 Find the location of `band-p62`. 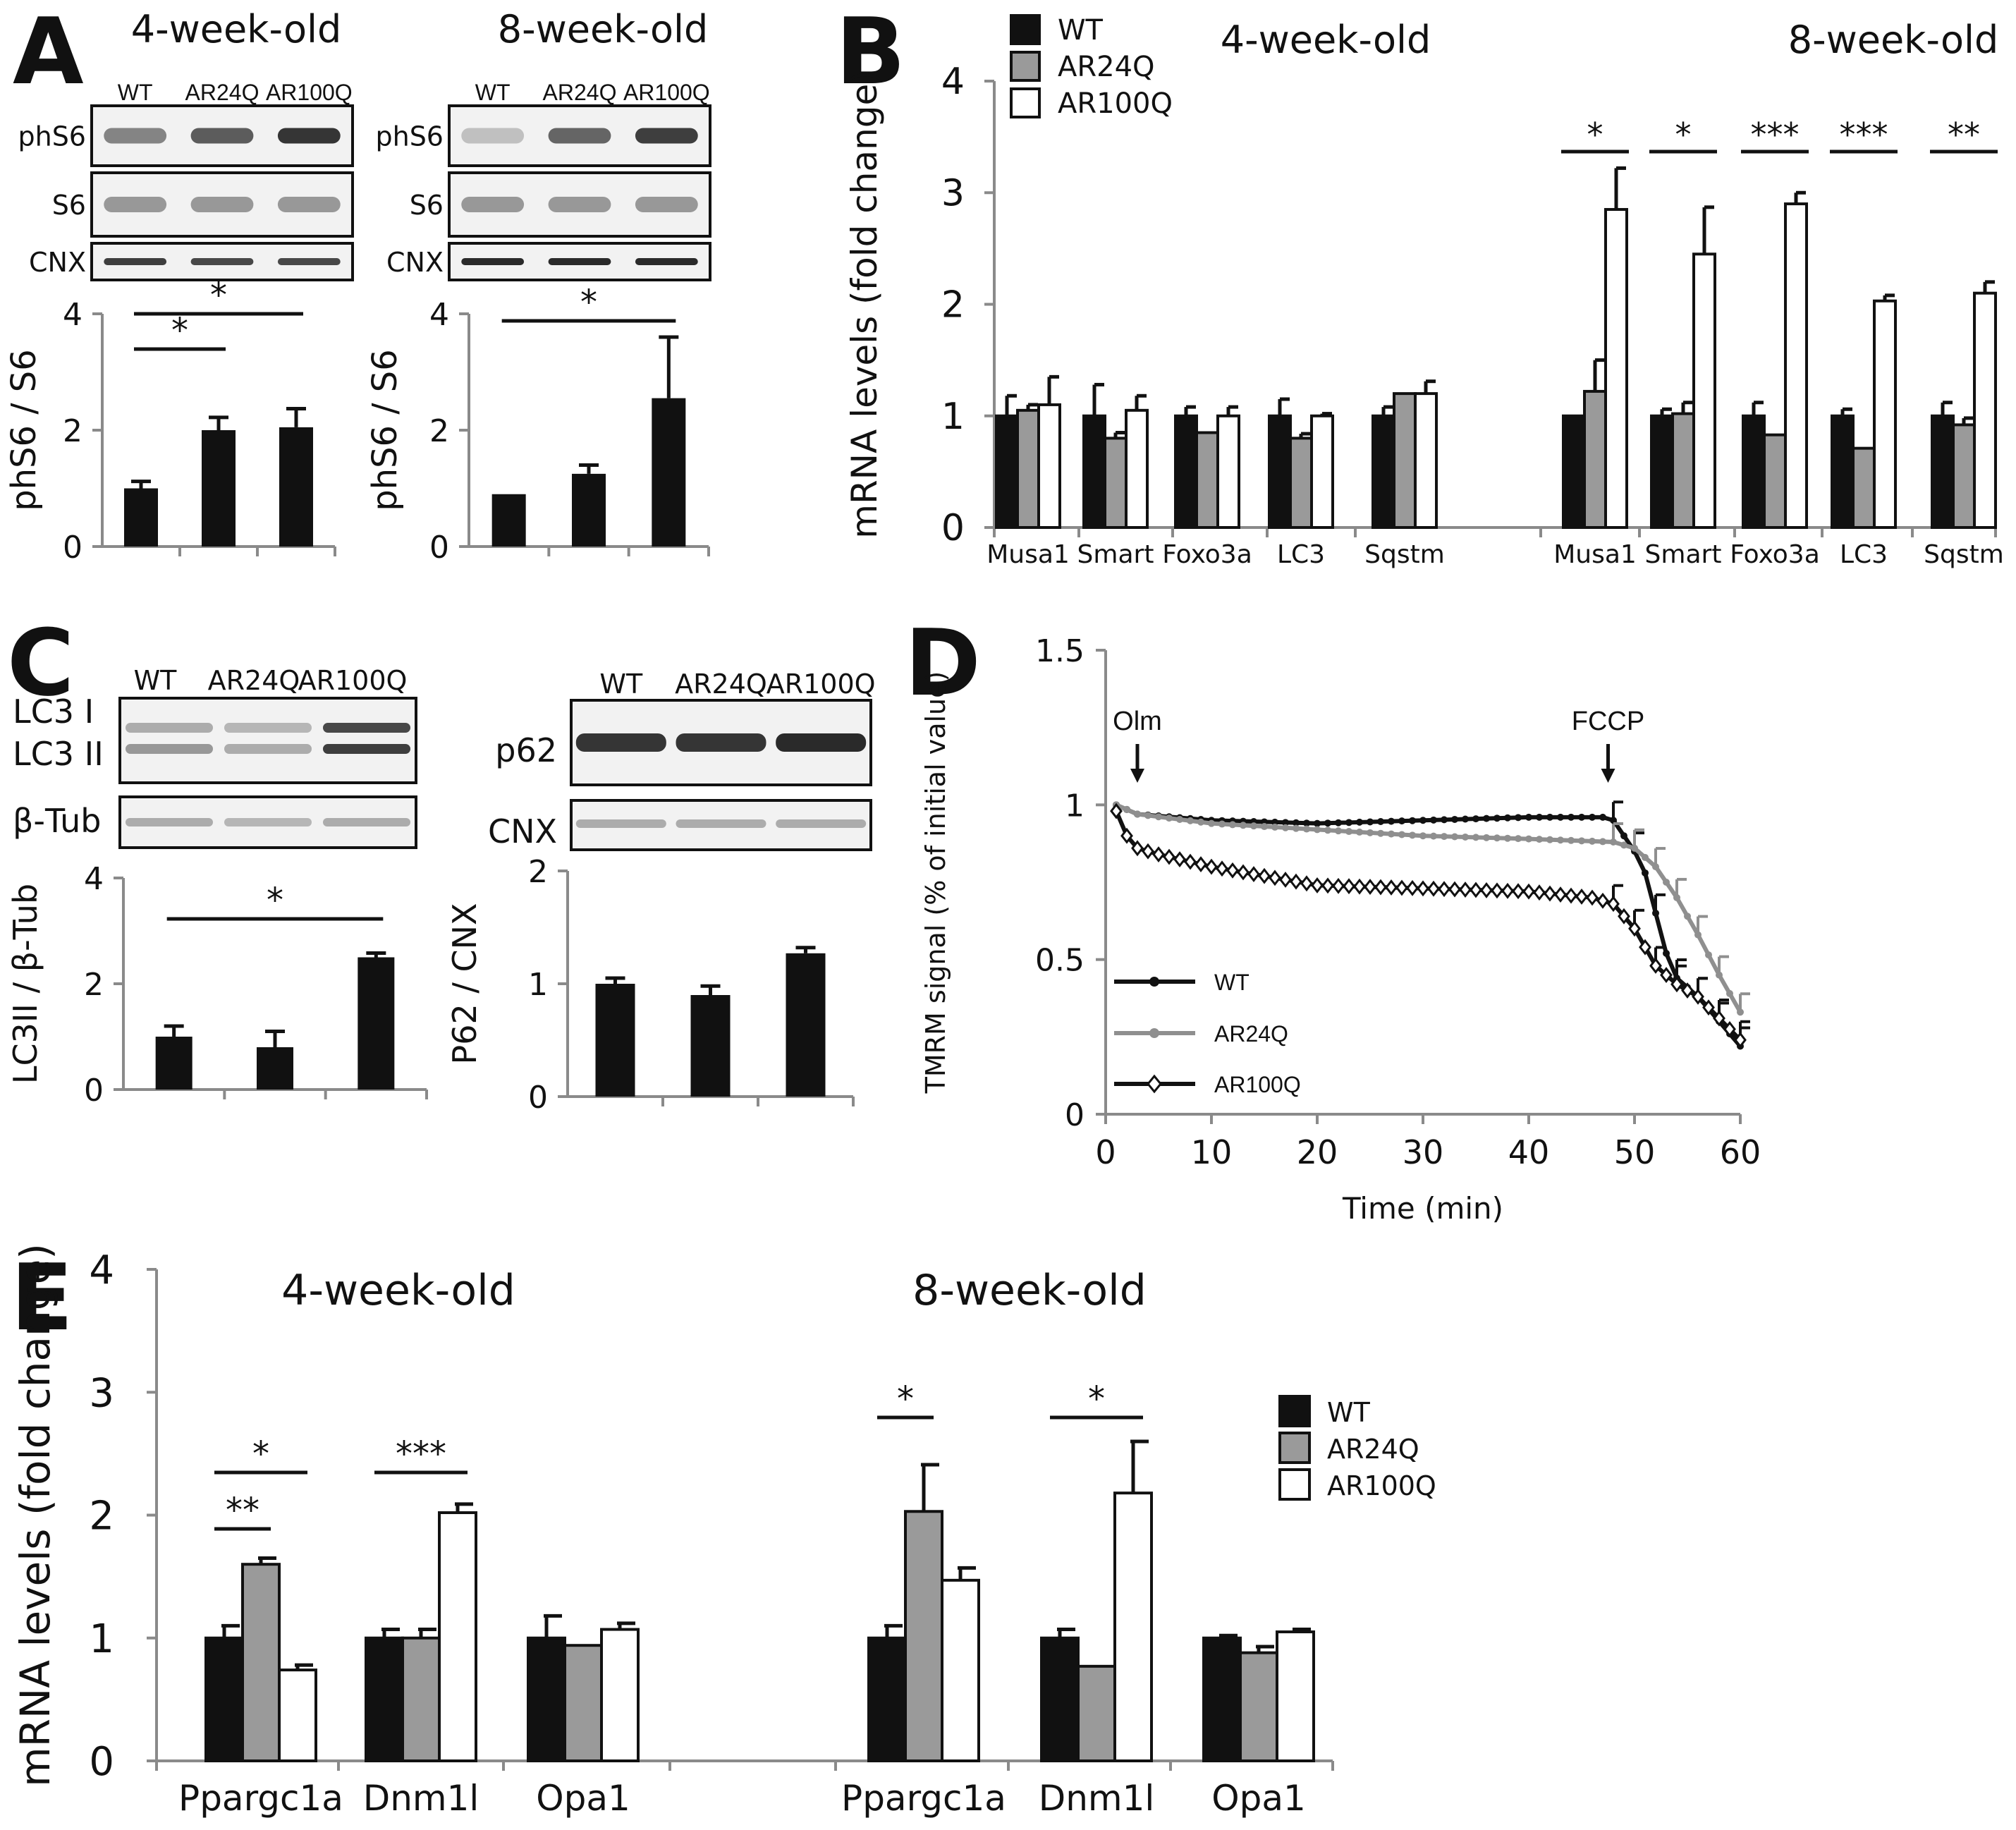

band-p62 is located at coordinates (721, 742).